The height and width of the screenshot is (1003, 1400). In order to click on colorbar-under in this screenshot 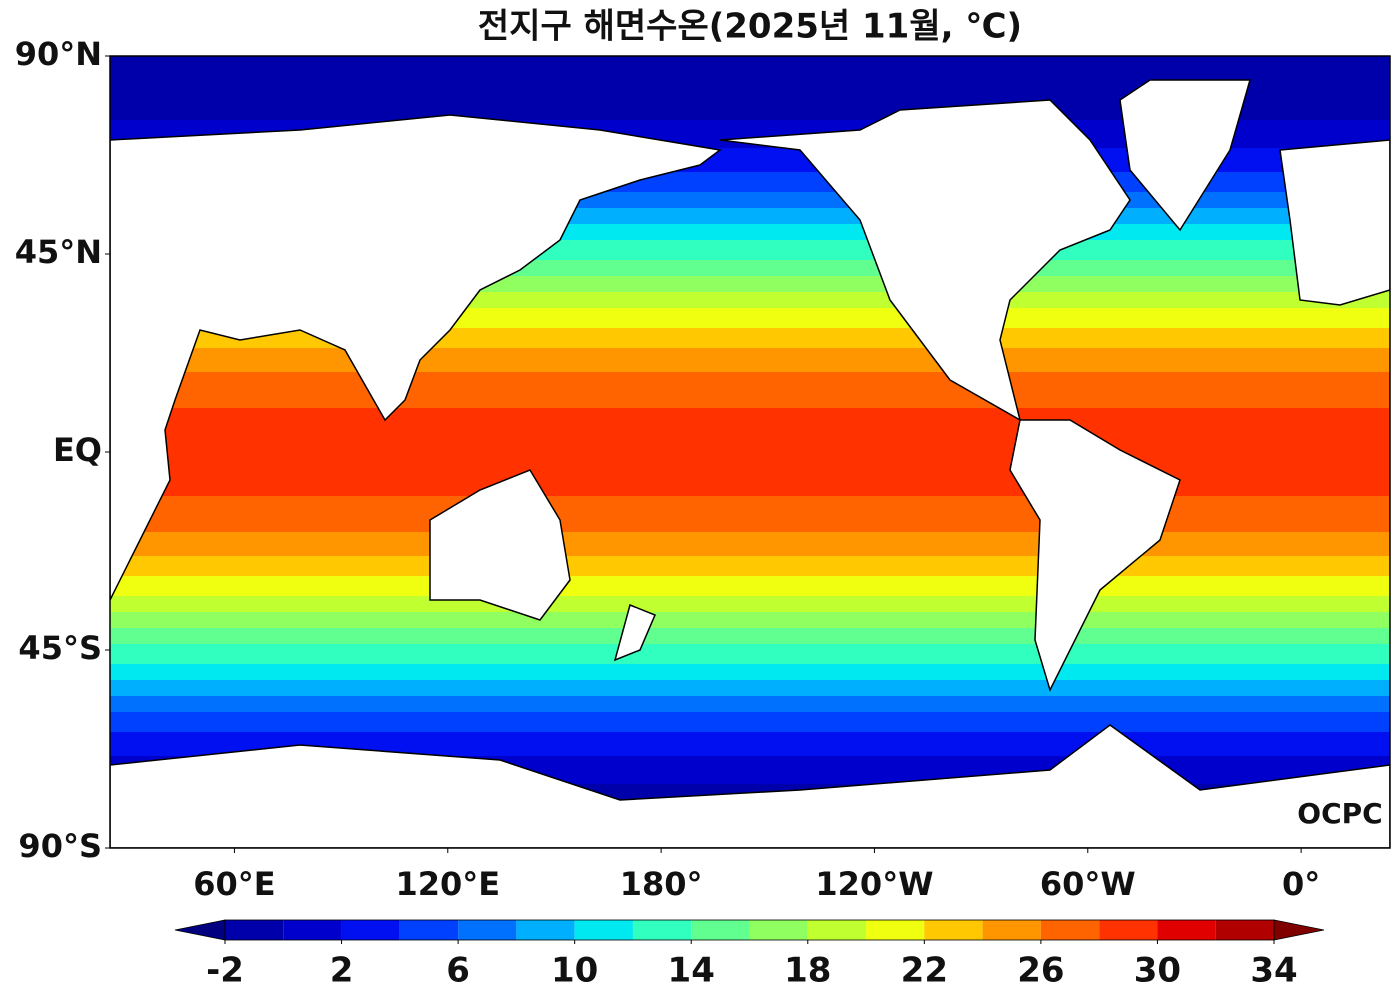, I will do `click(200, 930)`.